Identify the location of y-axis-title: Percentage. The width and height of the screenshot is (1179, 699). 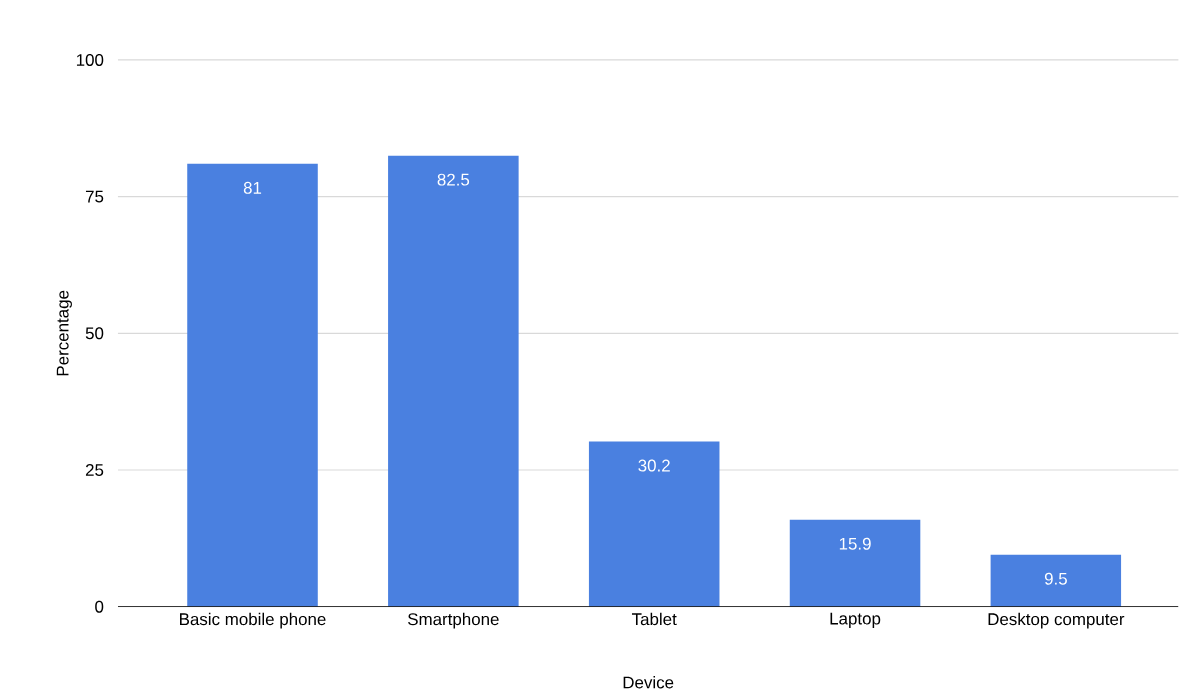
(64, 333).